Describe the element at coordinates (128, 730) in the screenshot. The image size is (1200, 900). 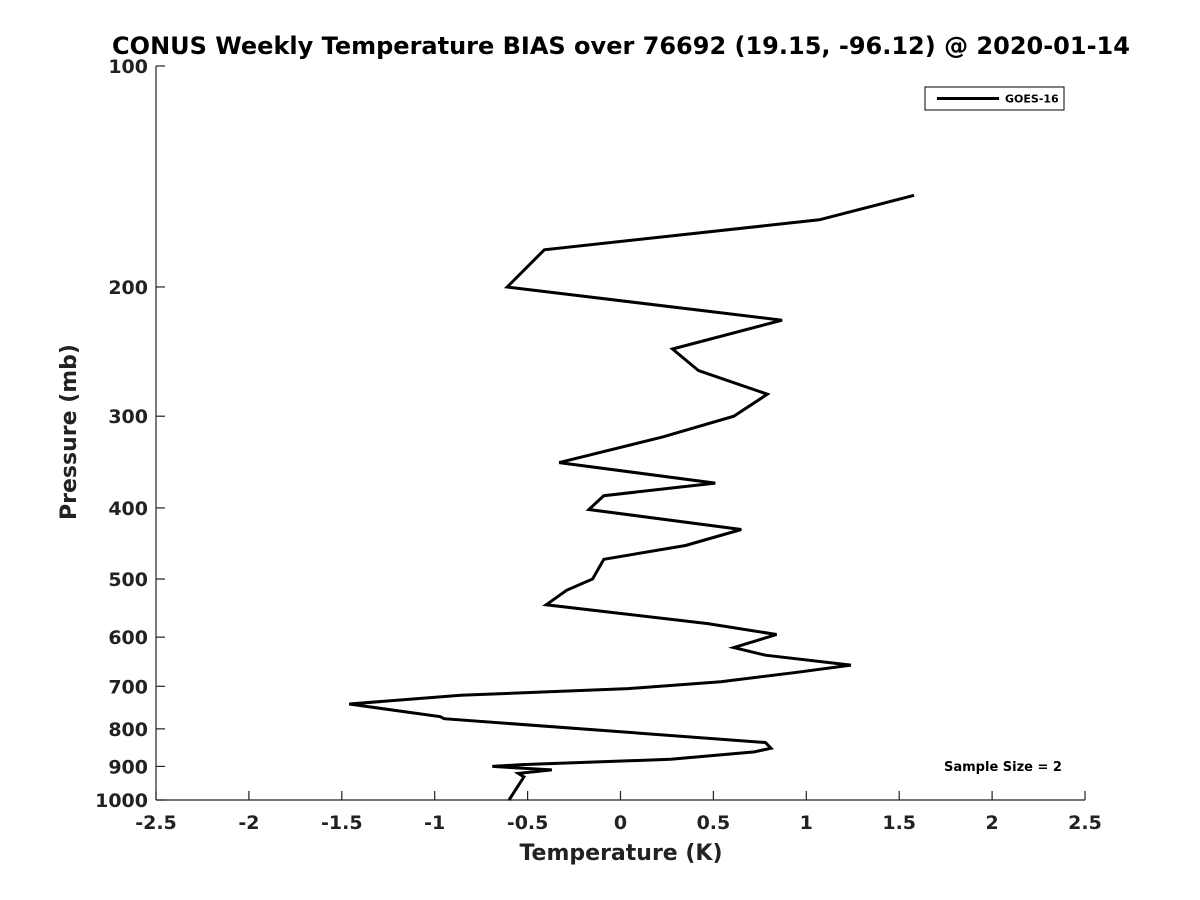
I see `y-tick-label: 800` at that location.